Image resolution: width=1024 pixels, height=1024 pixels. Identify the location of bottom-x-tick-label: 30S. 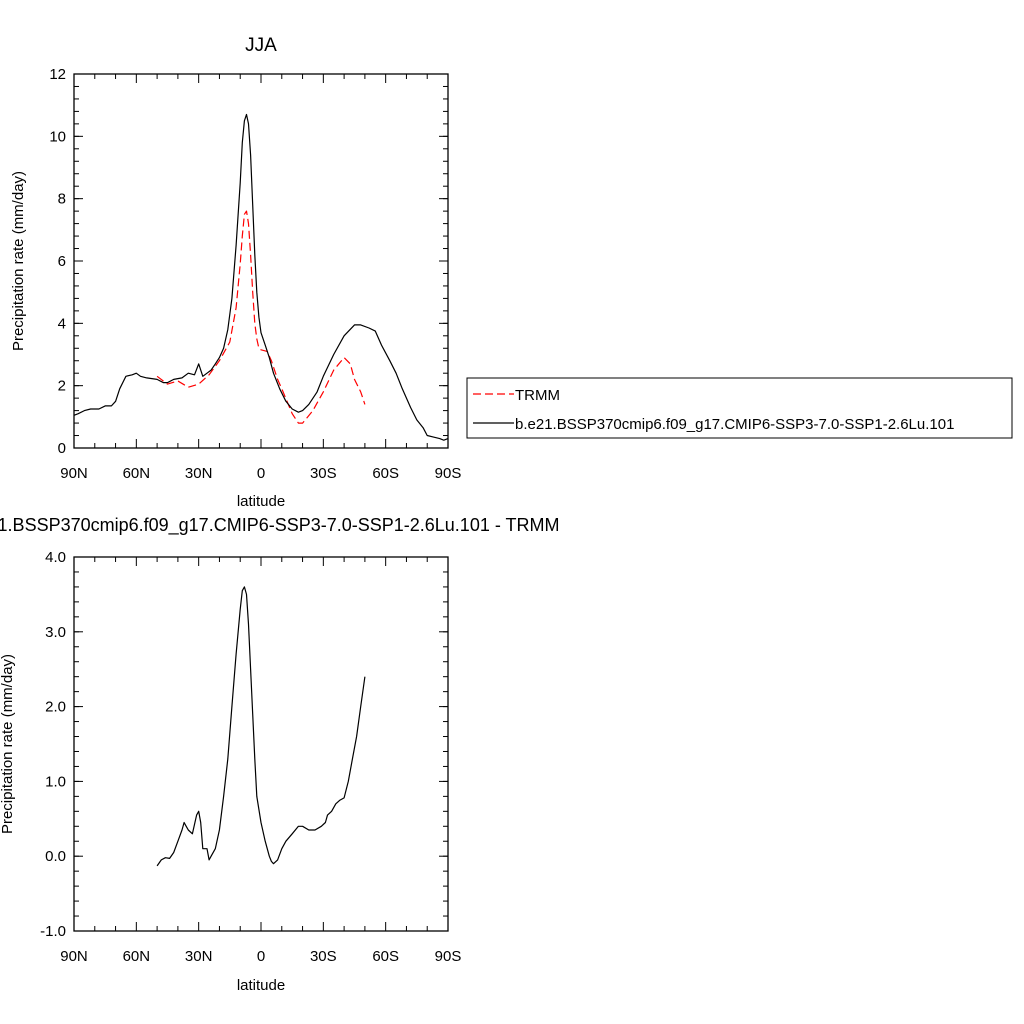
(323, 956).